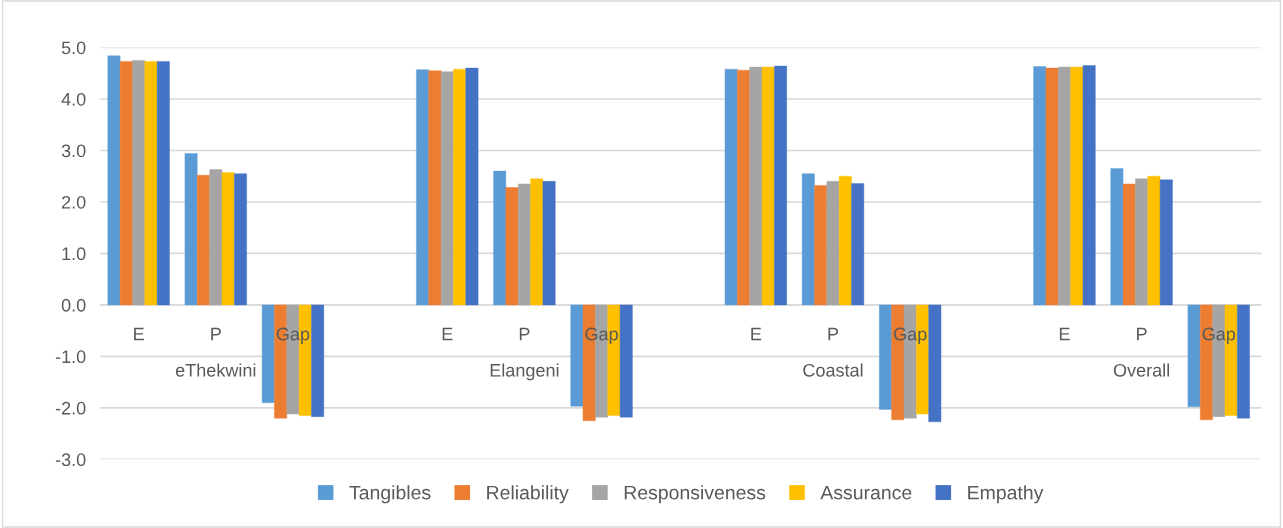 This screenshot has width=1283, height=528. I want to click on y-tick-label: 1.0, so click(74, 254).